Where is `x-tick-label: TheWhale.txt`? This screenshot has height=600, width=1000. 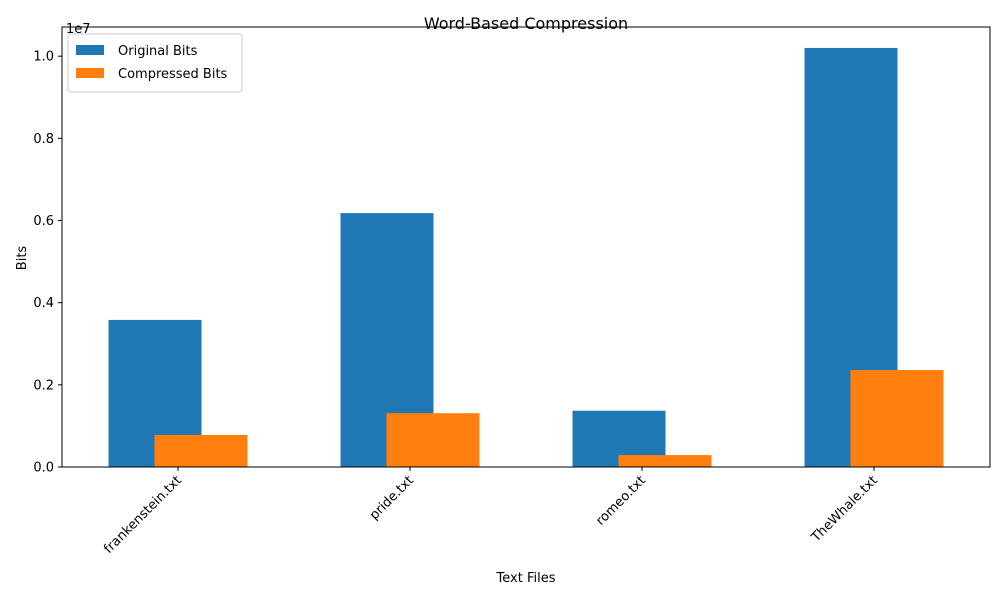
x-tick-label: TheWhale.txt is located at coordinates (844, 509).